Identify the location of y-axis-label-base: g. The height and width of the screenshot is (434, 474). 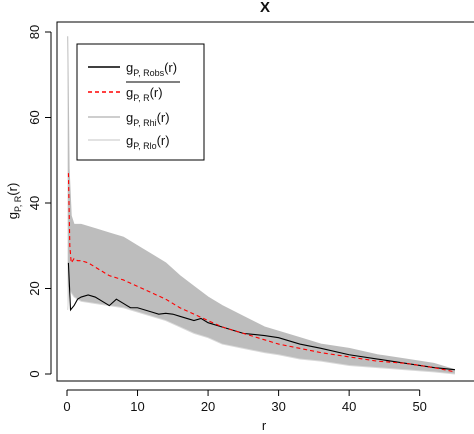
(12, 215).